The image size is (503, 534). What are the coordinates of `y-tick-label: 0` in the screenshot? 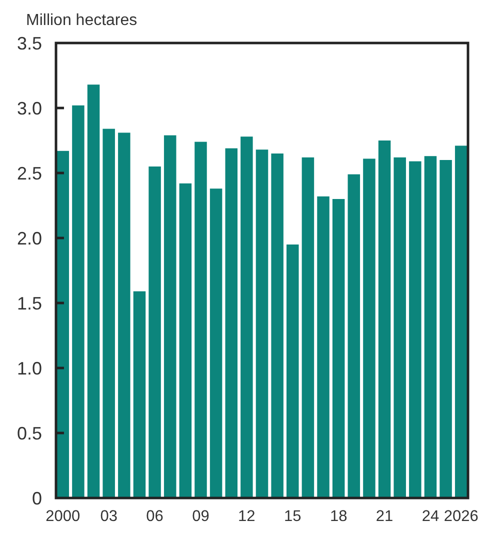 It's located at (37, 498).